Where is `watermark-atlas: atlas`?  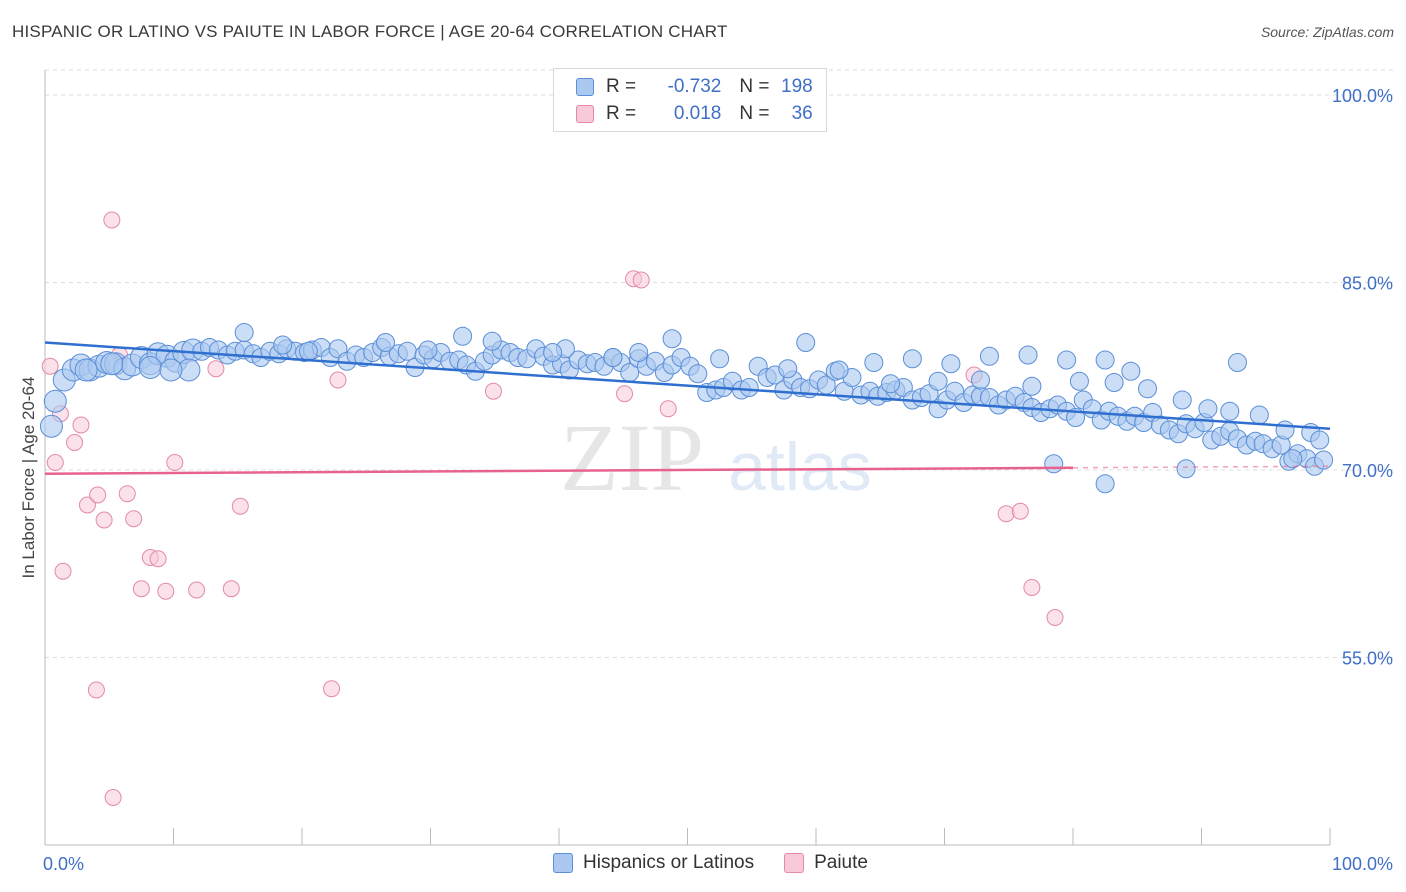 watermark-atlas: atlas is located at coordinates (800, 467).